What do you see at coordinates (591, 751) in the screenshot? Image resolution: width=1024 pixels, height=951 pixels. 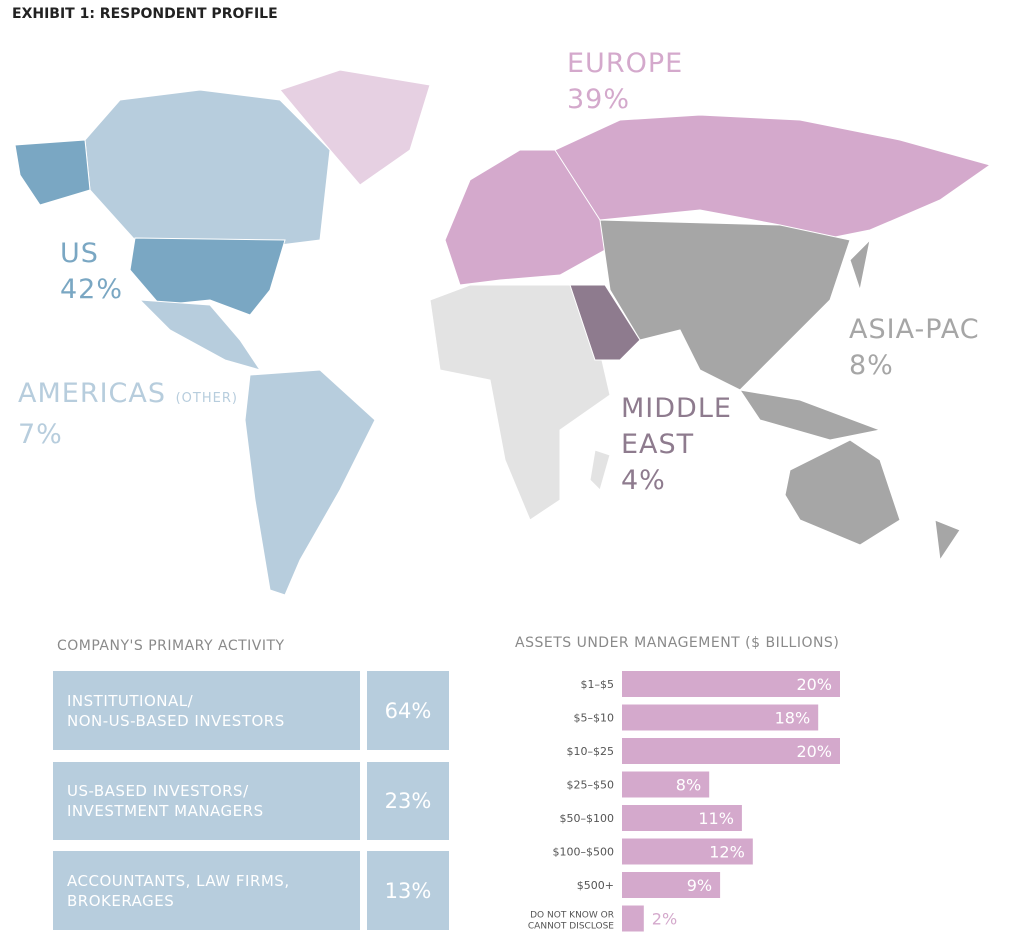 I see `category-label: $10–$25` at bounding box center [591, 751].